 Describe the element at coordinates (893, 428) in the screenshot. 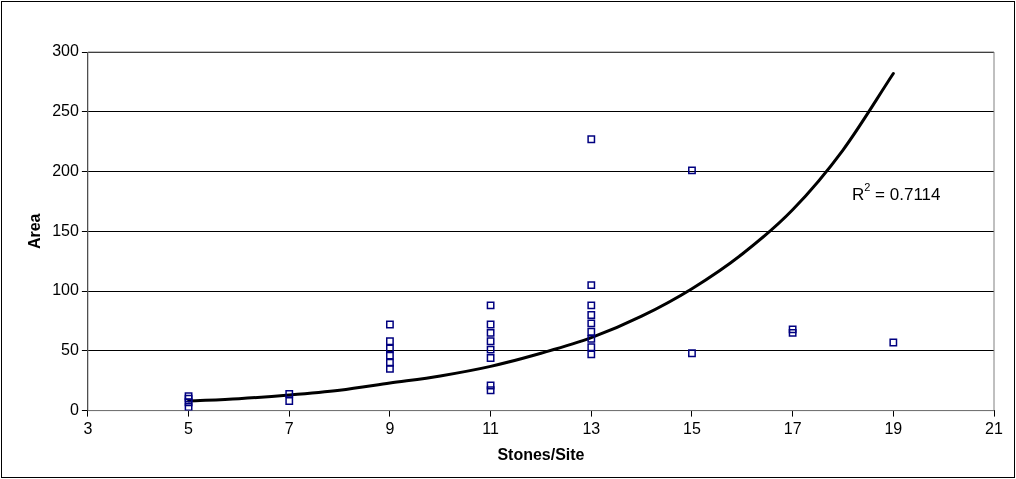

I see `x-tick-label: 19` at that location.